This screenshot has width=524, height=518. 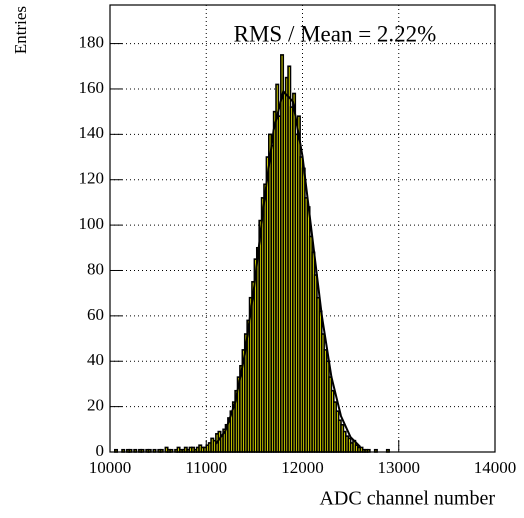 What do you see at coordinates (110, 467) in the screenshot?
I see `x-tick-label: 10000` at bounding box center [110, 467].